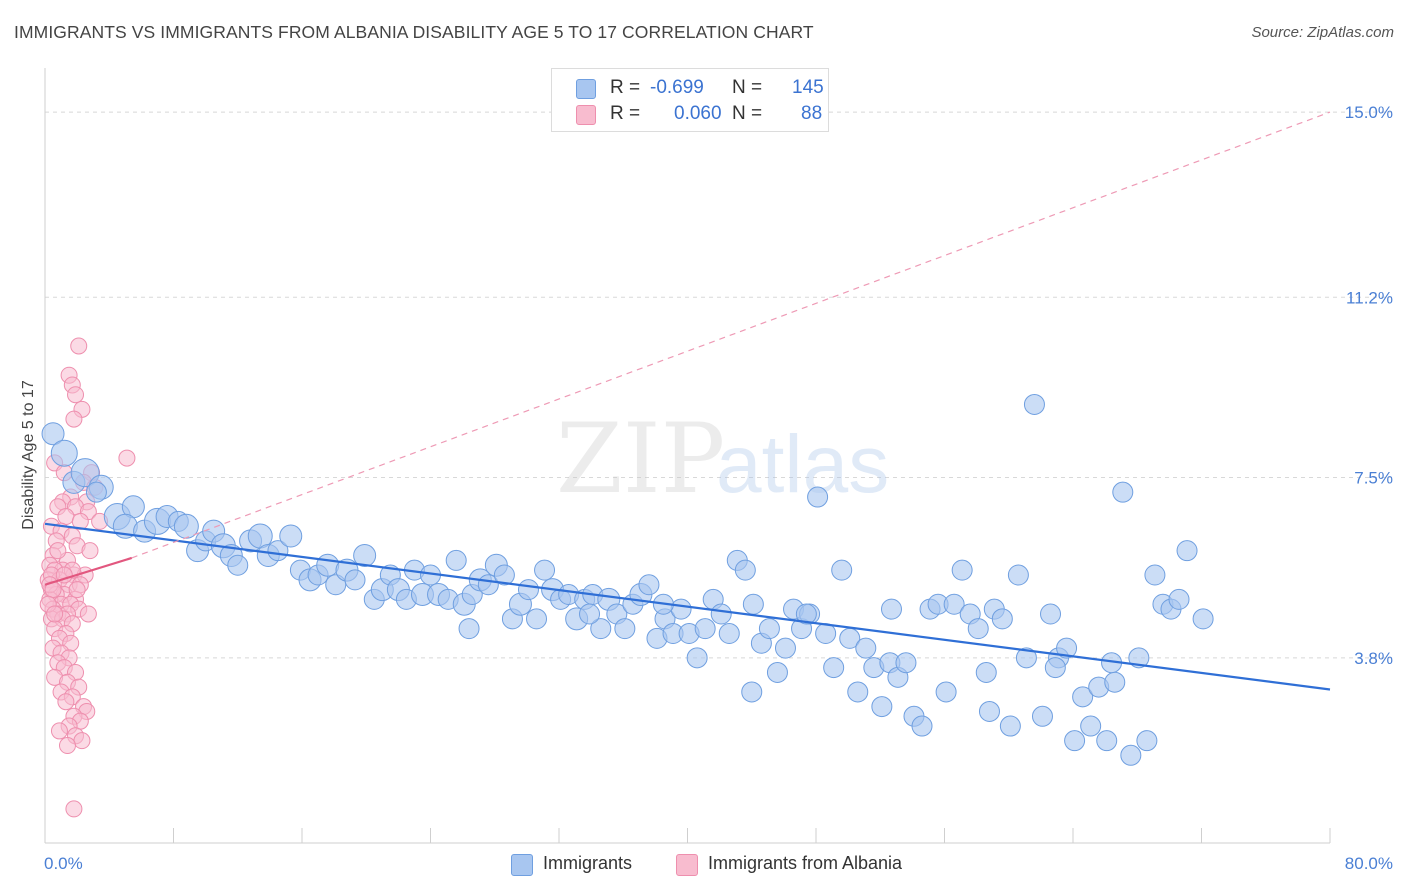 The width and height of the screenshot is (1406, 892). I want to click on correlation-legend: R = -0.699 N = 145 R = 0.060 N = 88, so click(690, 100).